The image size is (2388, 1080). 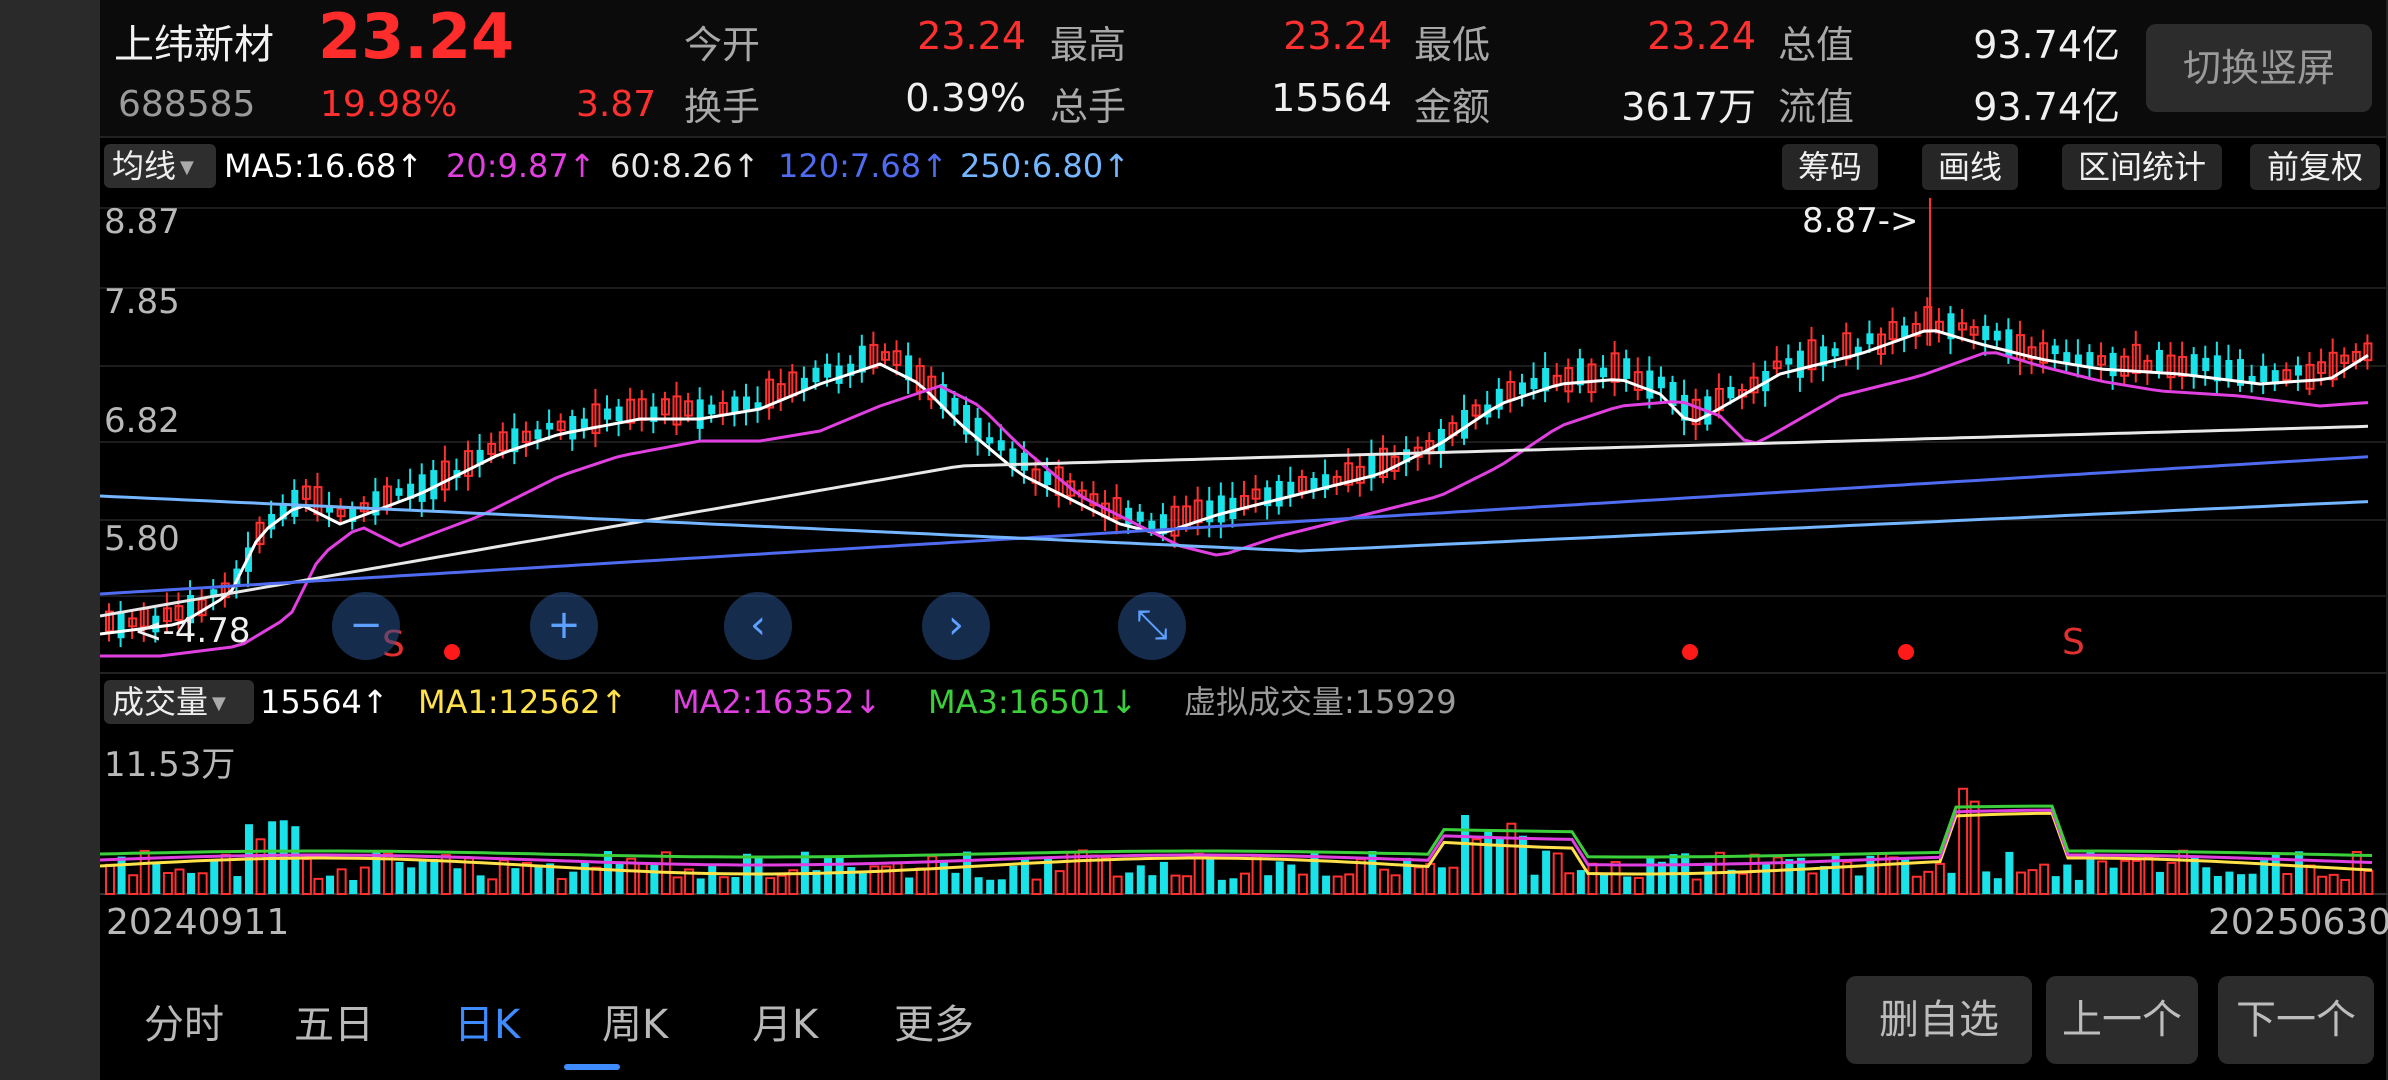 I want to click on tab-more: 更多, so click(x=934, y=1025).